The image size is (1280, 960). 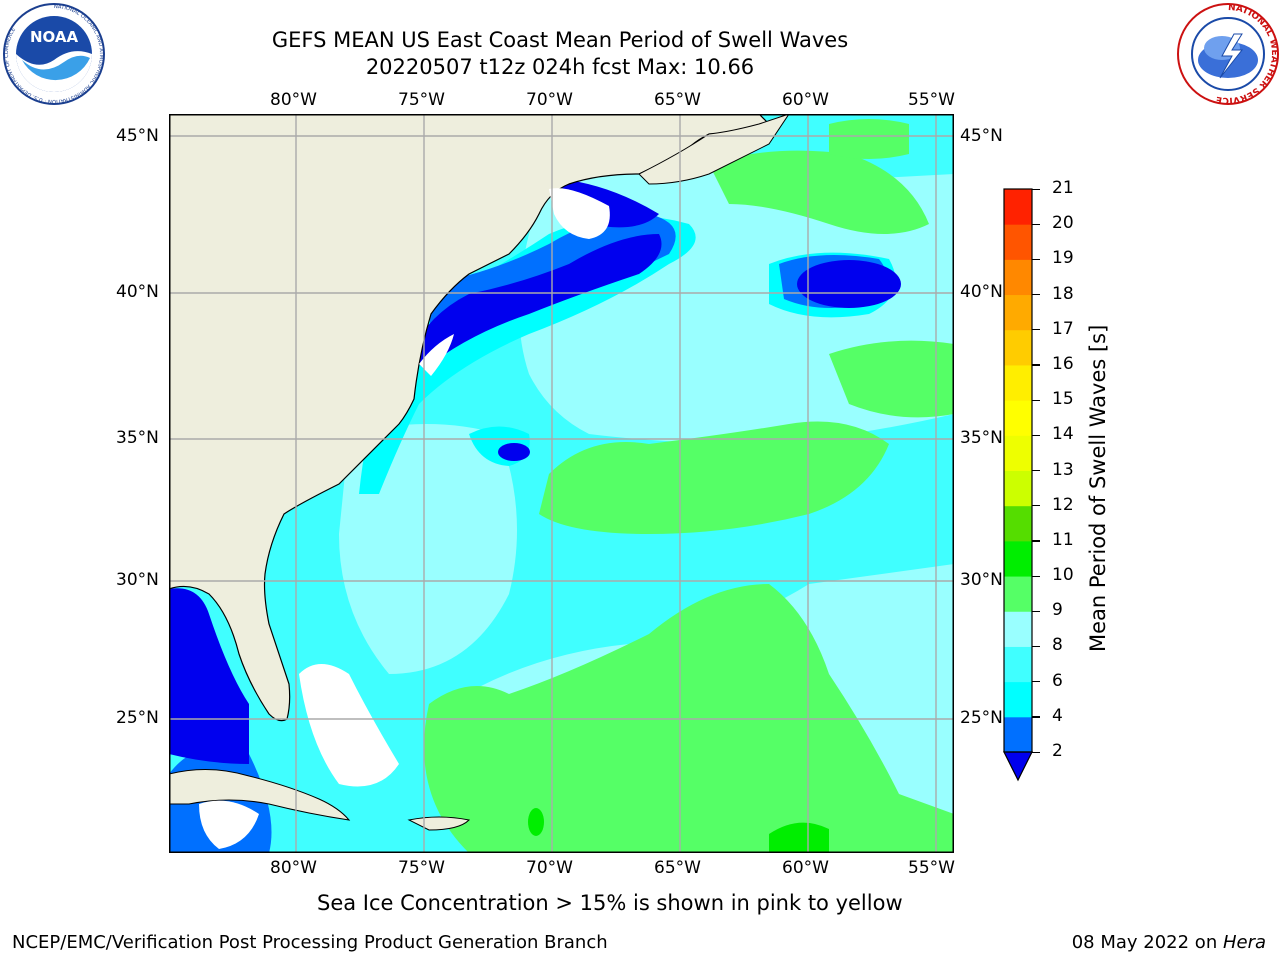 I want to click on colorbar-tick-label: 6, so click(x=1057, y=680).